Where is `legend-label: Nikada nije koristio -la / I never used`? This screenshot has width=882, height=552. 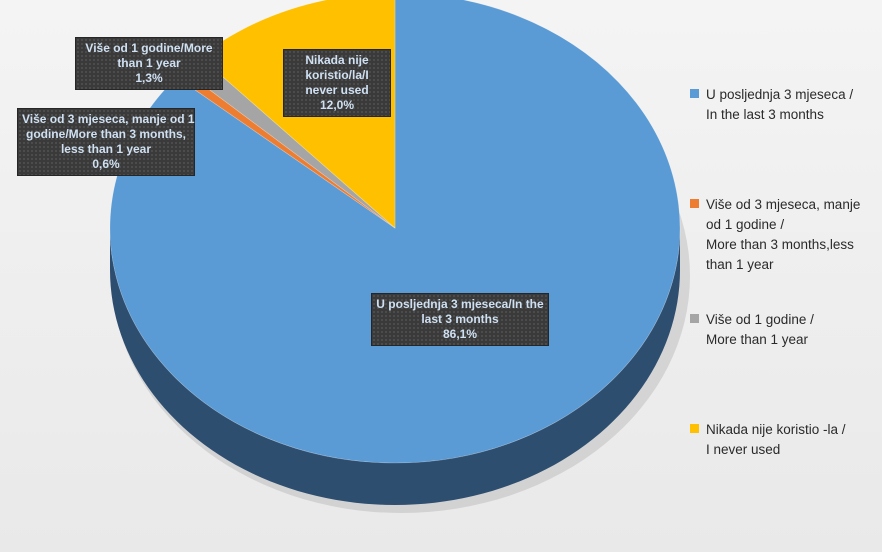
legend-label: Nikada nije koristio -la / I never used is located at coordinates (776, 440).